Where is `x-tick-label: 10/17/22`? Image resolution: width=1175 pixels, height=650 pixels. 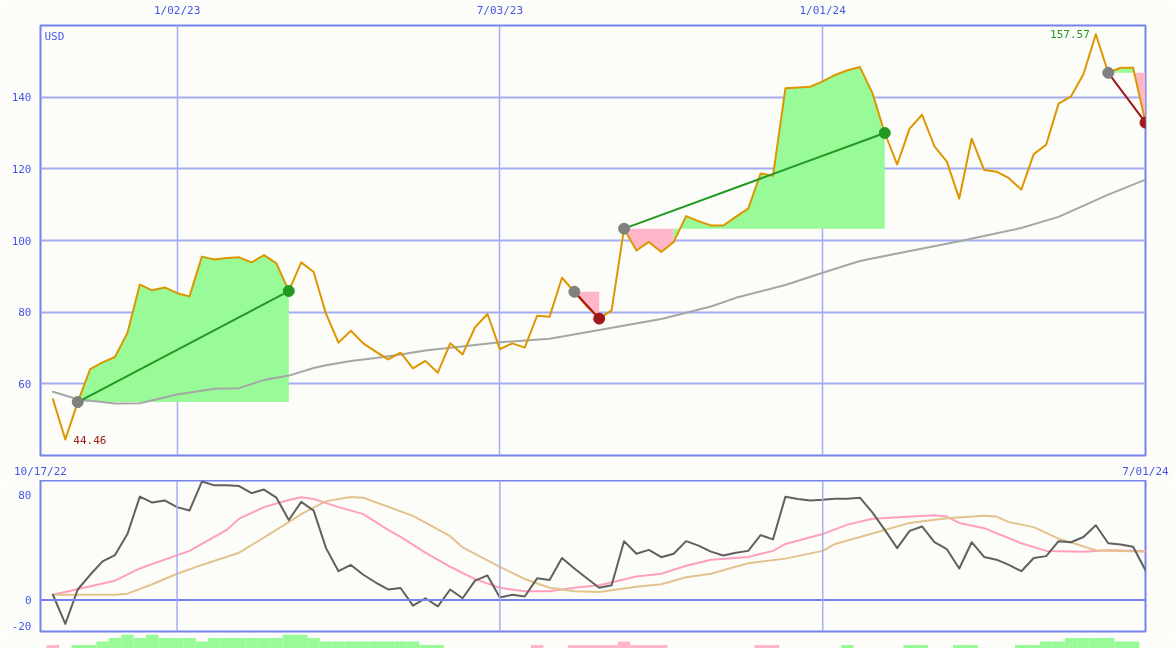 x-tick-label: 10/17/22 is located at coordinates (40, 471).